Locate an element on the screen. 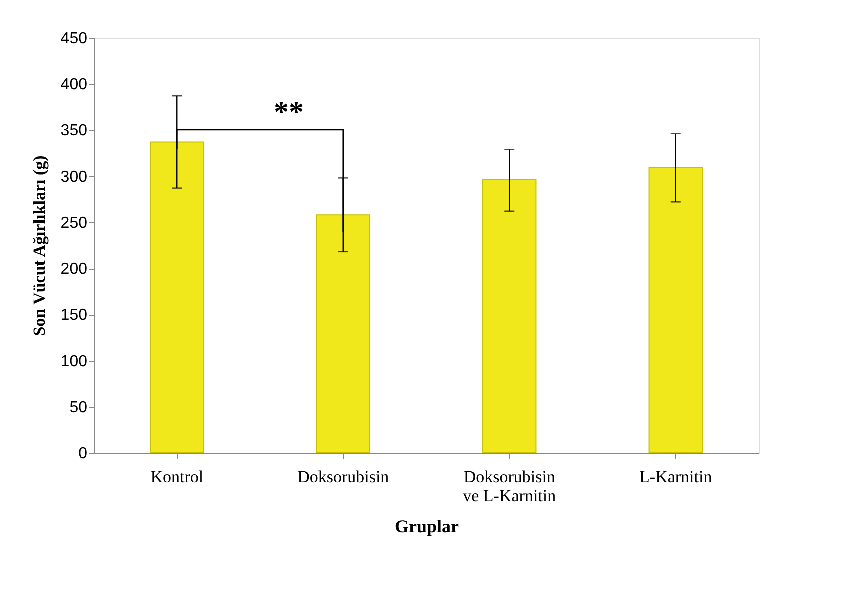 The image size is (855, 597). y-tick-label: 350 is located at coordinates (74, 131).